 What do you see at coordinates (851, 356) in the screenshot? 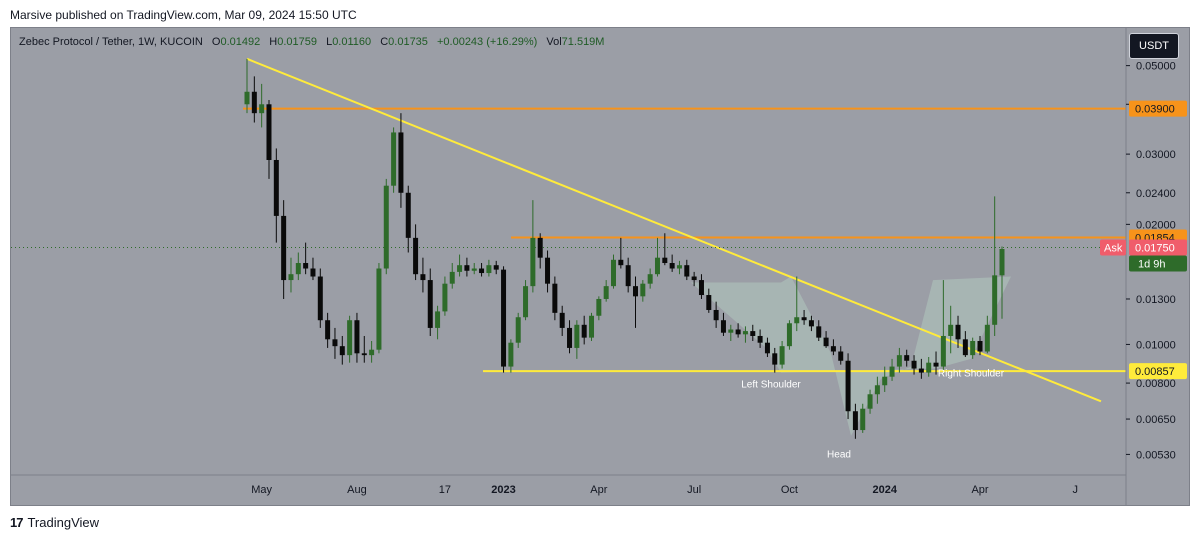
I see `head-shoulders-region` at bounding box center [851, 356].